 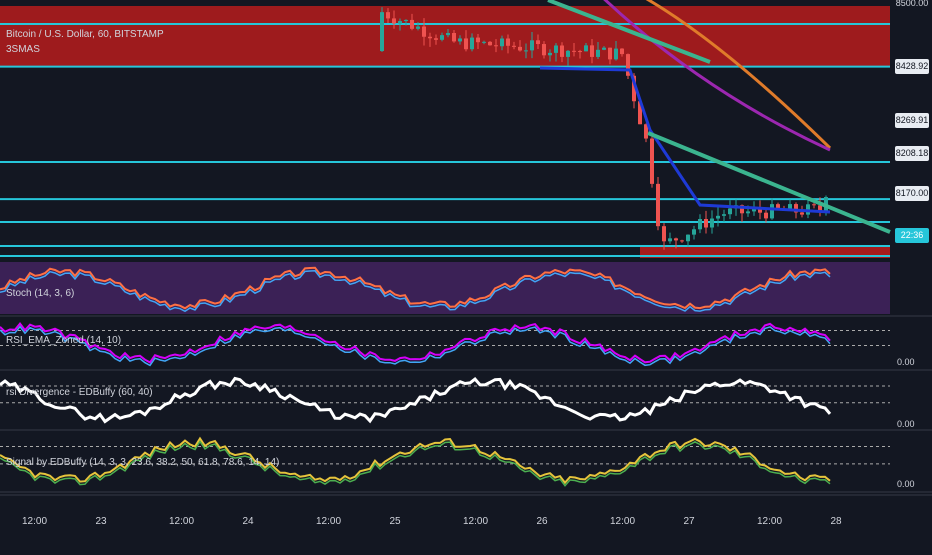 What do you see at coordinates (395, 521) in the screenshot?
I see `x-tick-label: 25` at bounding box center [395, 521].